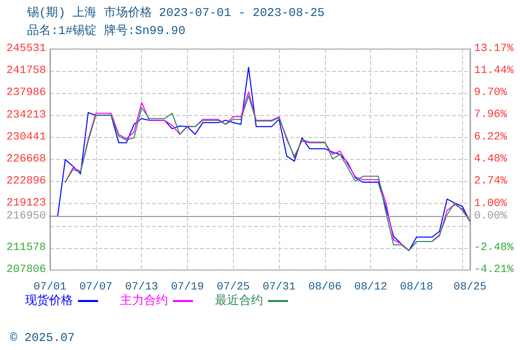 This screenshot has height=350, width=520. I want to click on y-tick-label: 230441, so click(26, 137).